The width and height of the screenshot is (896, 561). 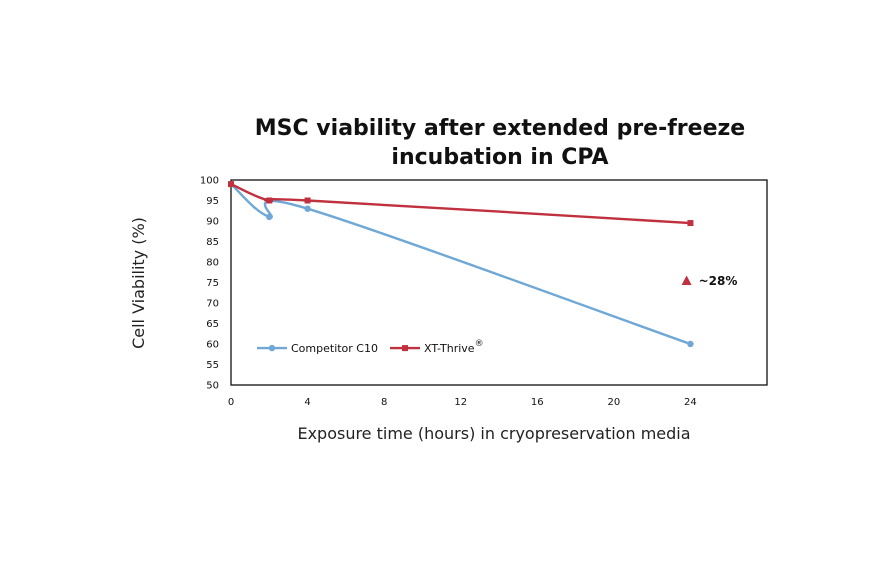 I want to click on x-tick-label: 12, so click(x=460, y=402).